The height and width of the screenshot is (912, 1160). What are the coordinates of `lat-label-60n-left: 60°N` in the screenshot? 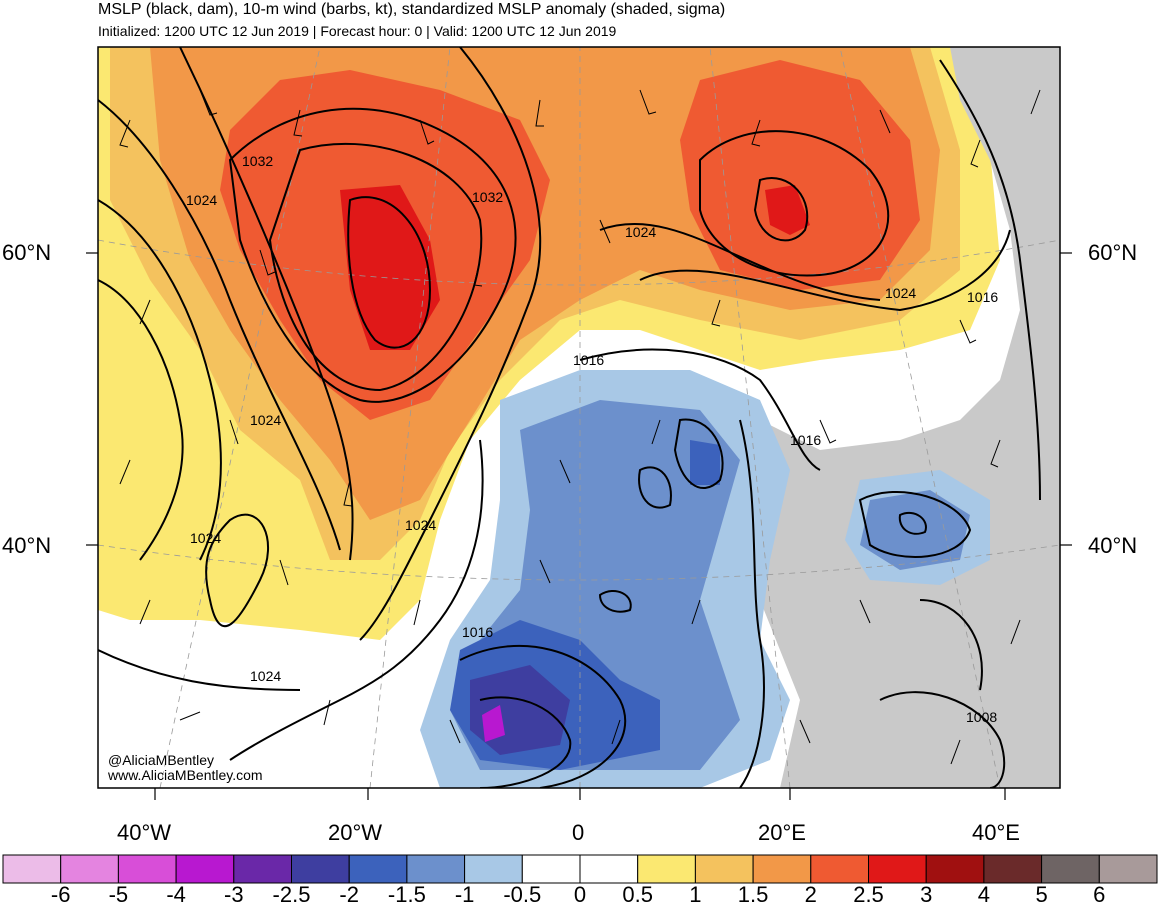 It's located at (27, 252).